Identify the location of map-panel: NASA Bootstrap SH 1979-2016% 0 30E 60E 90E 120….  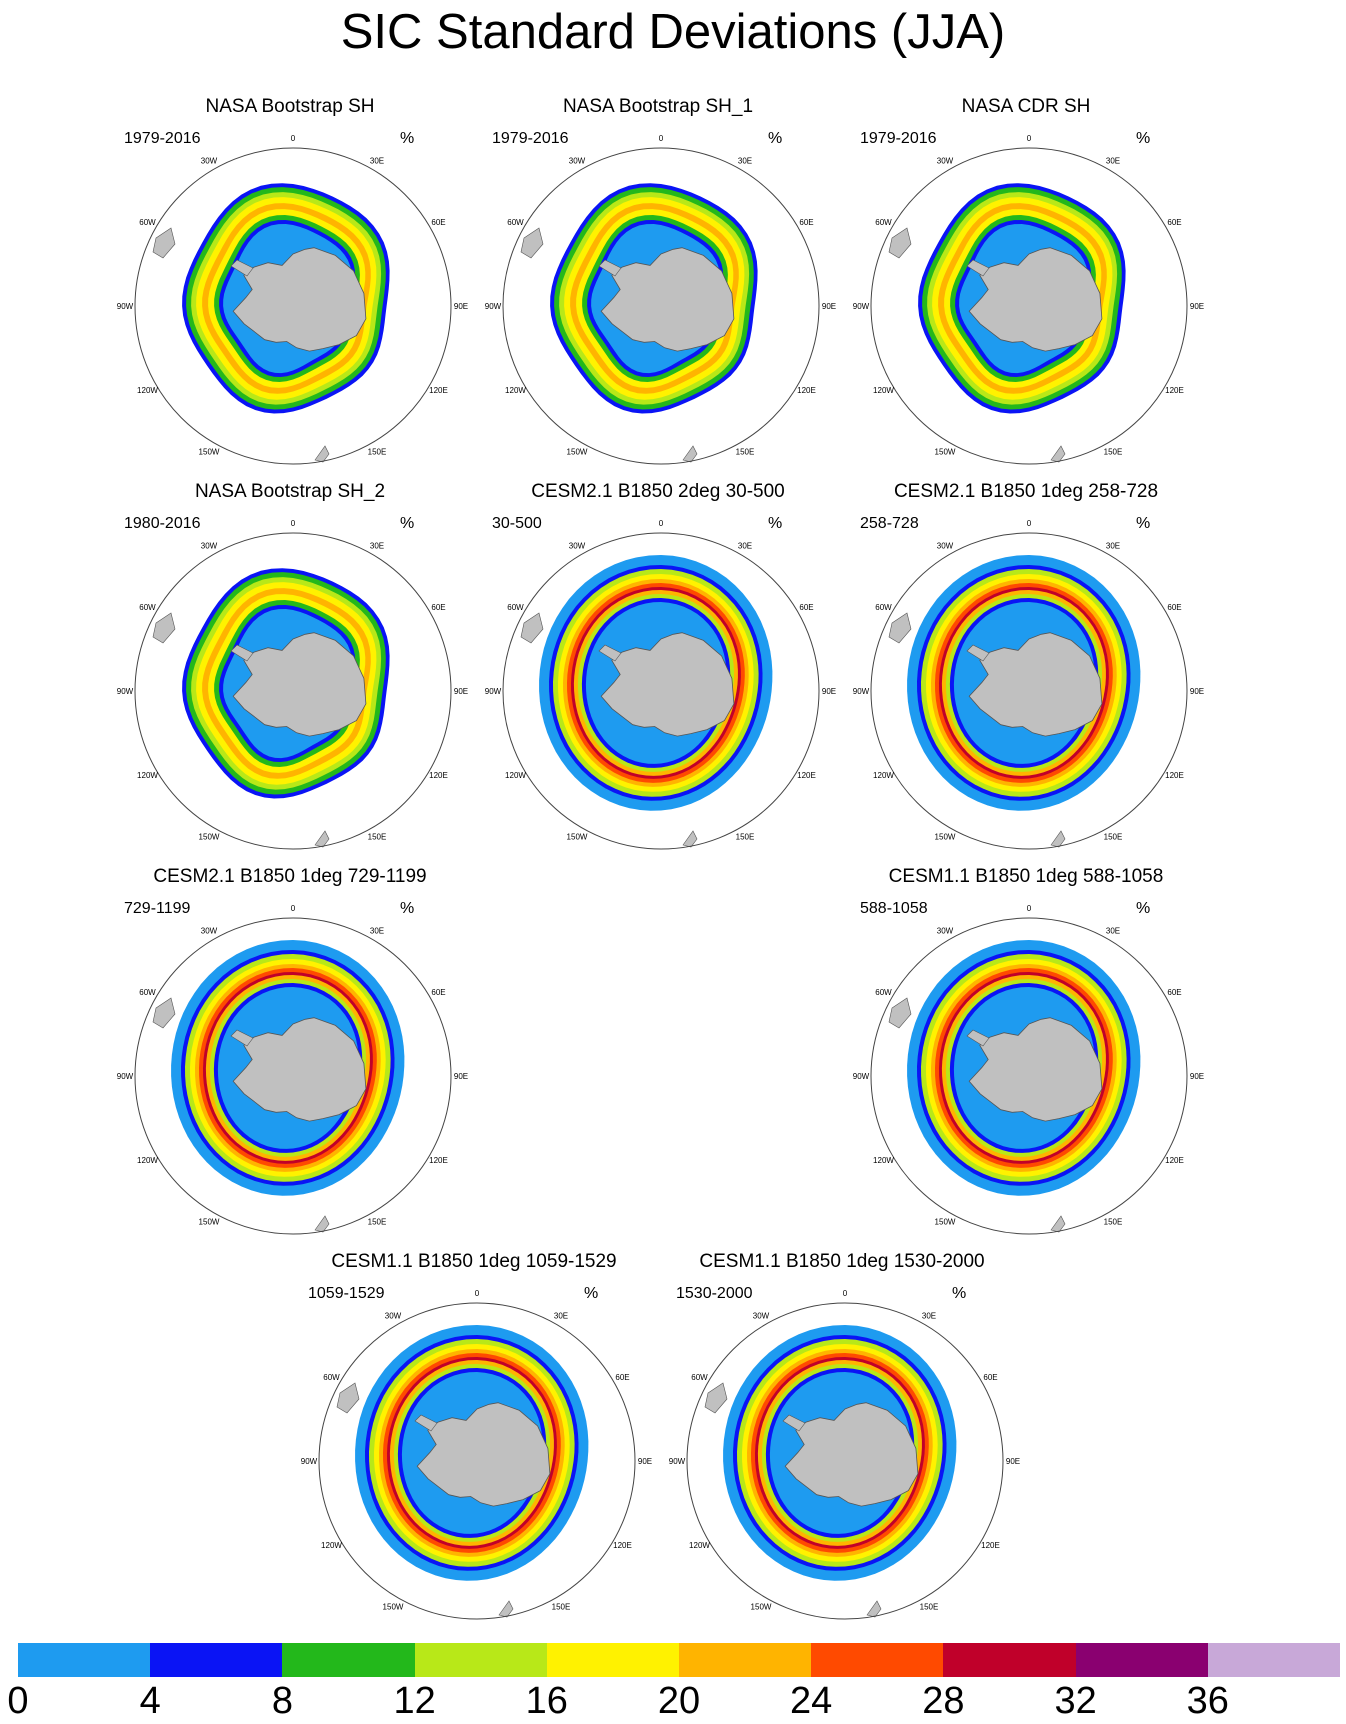
(293, 281).